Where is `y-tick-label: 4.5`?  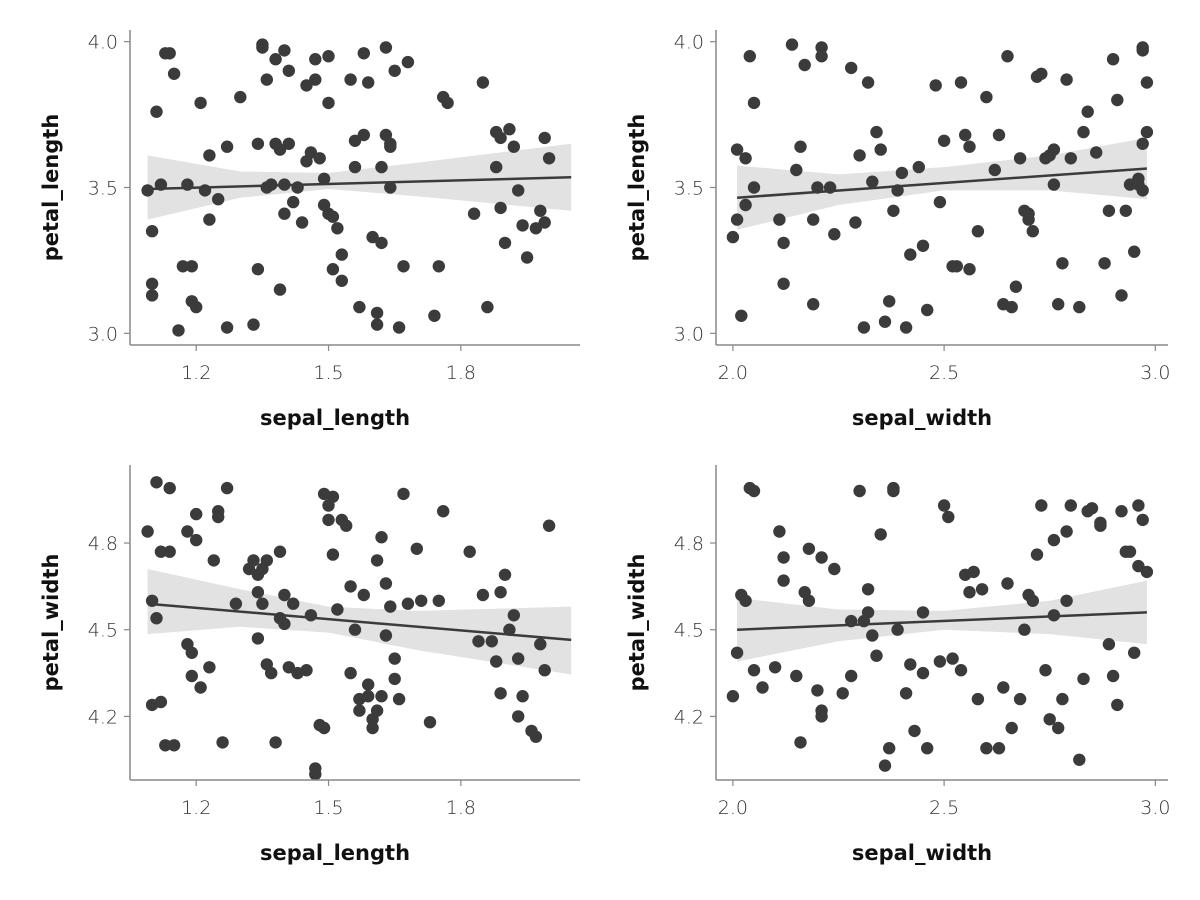
y-tick-label: 4.5 is located at coordinates (689, 631).